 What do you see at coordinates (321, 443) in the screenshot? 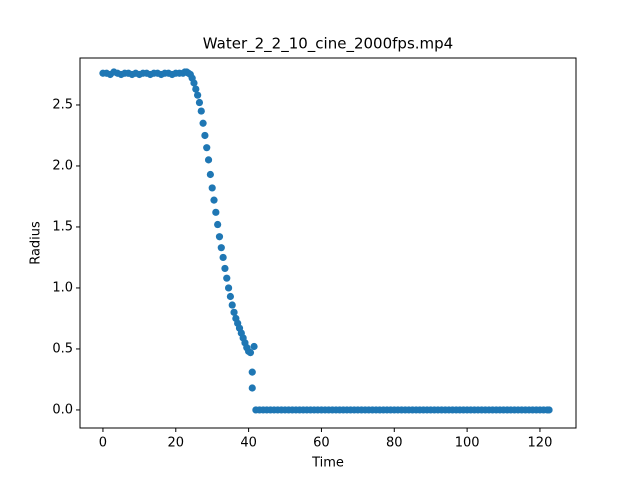
I see `x-tick-label: 60` at bounding box center [321, 443].